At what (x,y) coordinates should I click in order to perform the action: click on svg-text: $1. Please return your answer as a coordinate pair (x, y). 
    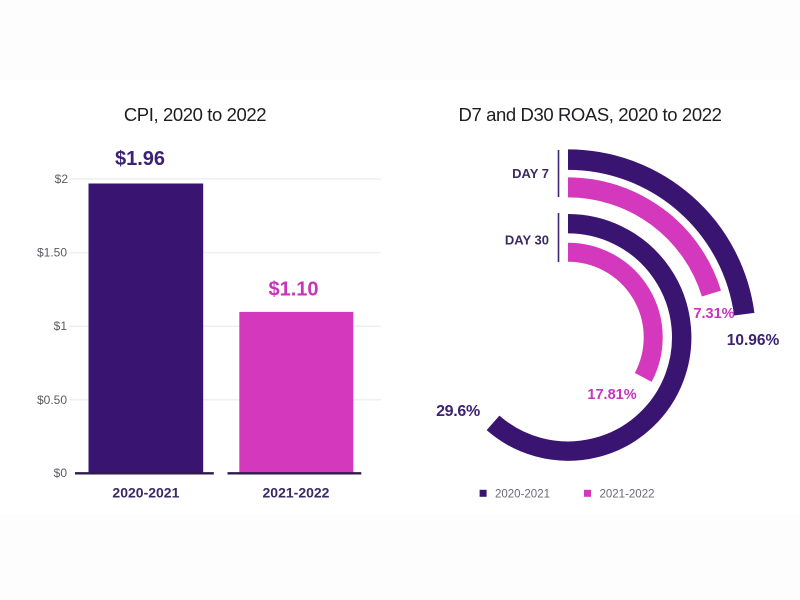
    Looking at the image, I should click on (61, 326).